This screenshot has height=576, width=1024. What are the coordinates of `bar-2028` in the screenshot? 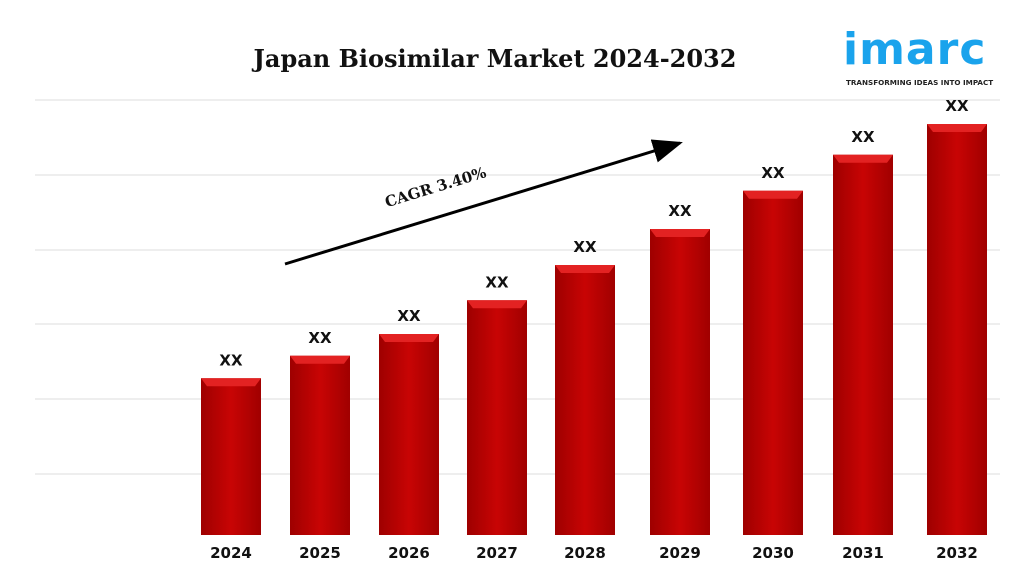 It's located at (585, 400).